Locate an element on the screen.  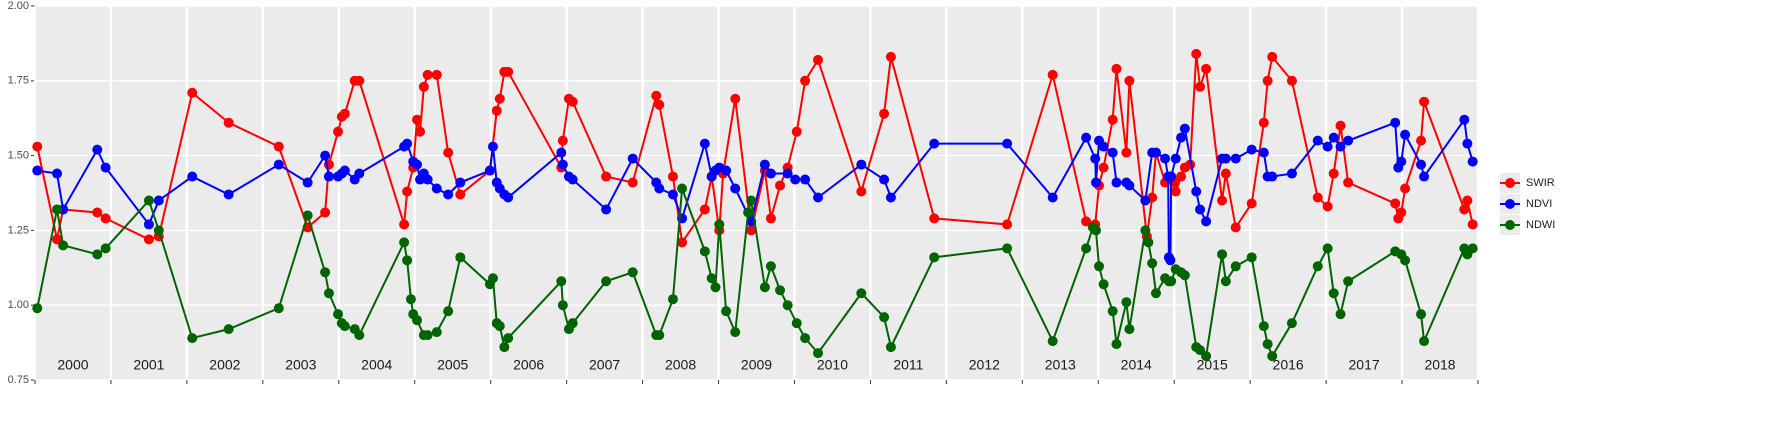
year-label: 2005 is located at coordinates (452, 365).